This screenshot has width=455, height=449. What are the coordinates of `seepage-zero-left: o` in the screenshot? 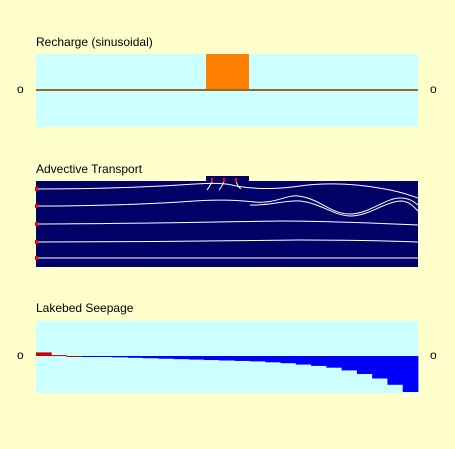 It's located at (20, 355).